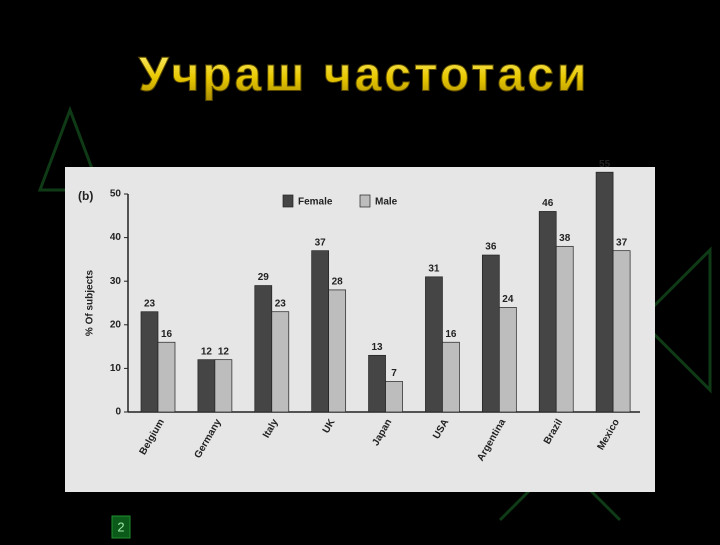 The image size is (720, 545). What do you see at coordinates (338, 282) in the screenshot?
I see `value-label: 28` at bounding box center [338, 282].